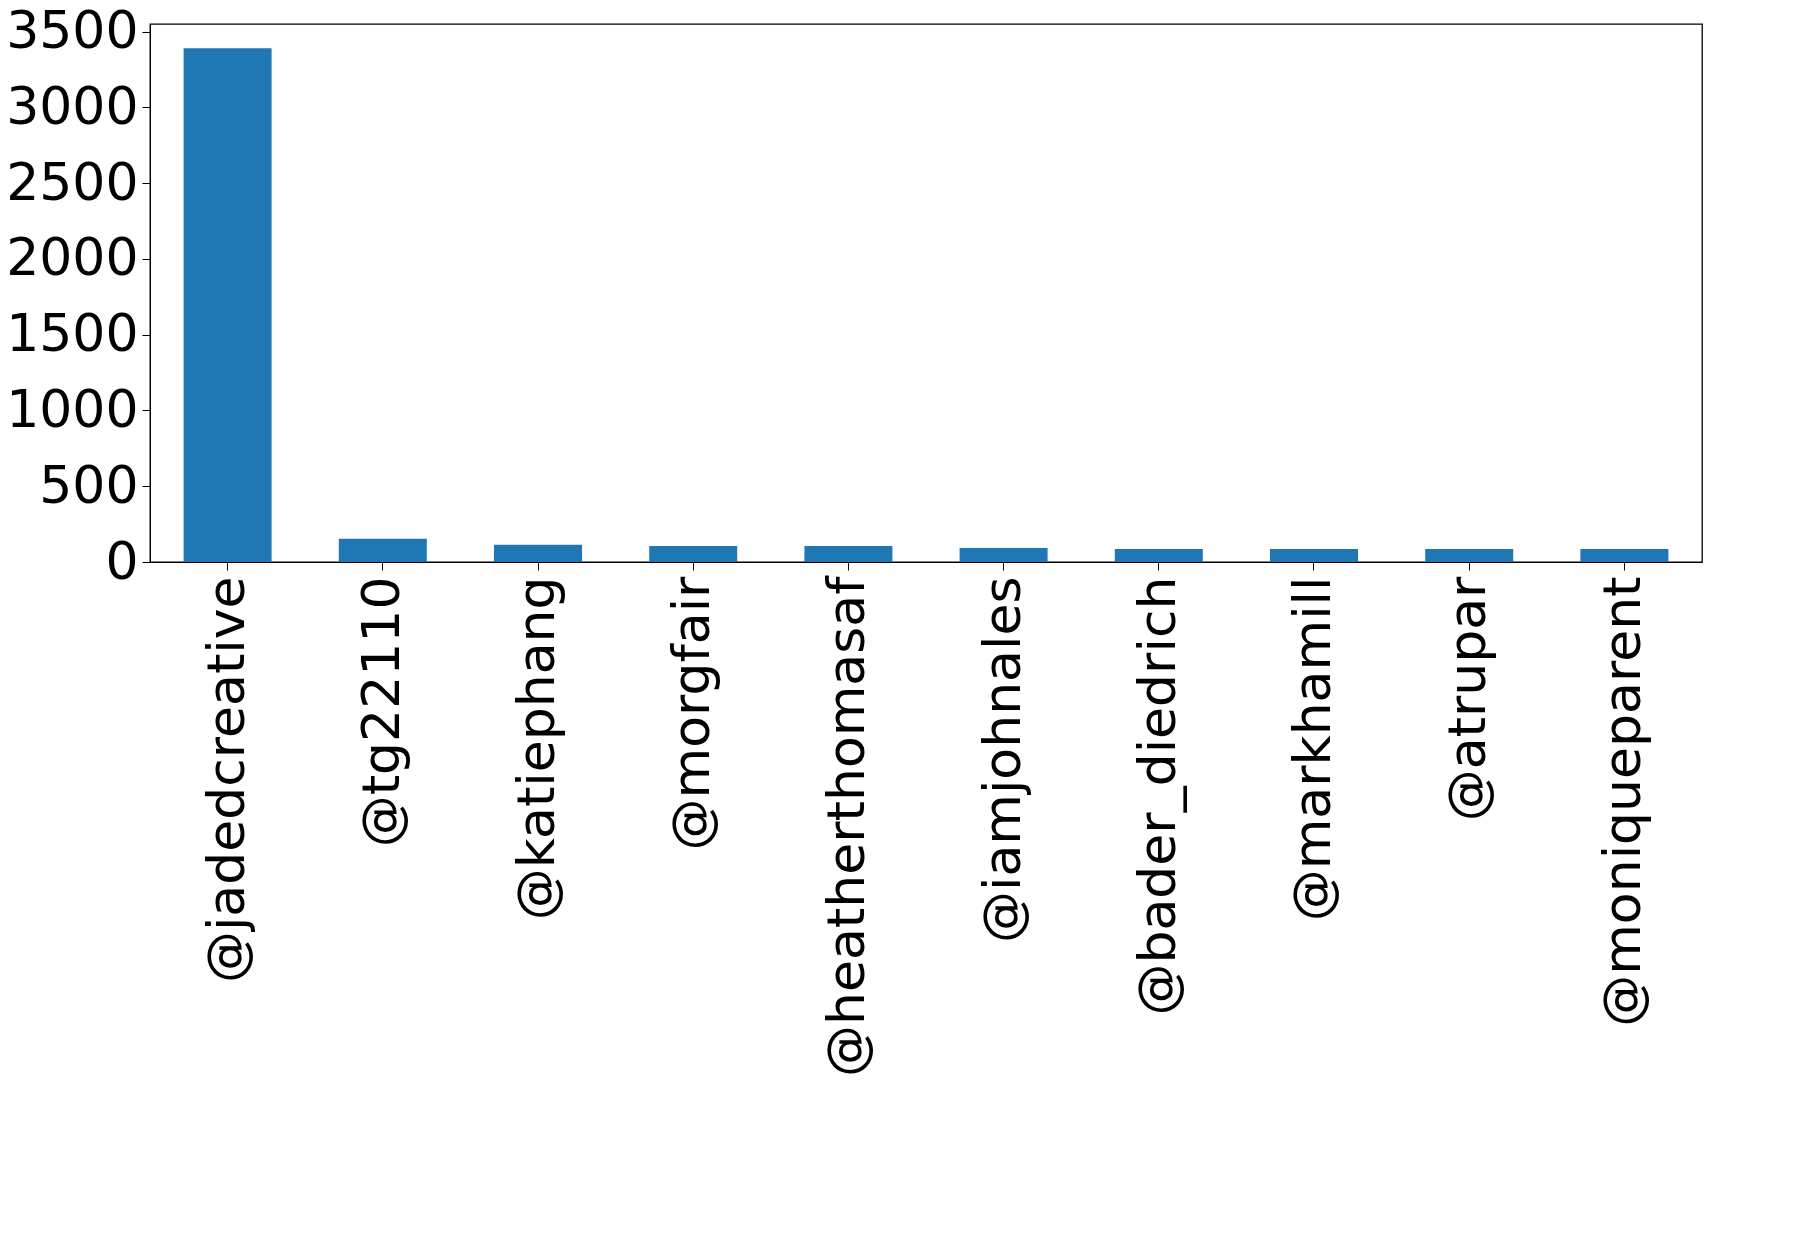  Describe the element at coordinates (1622, 801) in the screenshot. I see `x-tick-label: @moniqueparent` at that location.